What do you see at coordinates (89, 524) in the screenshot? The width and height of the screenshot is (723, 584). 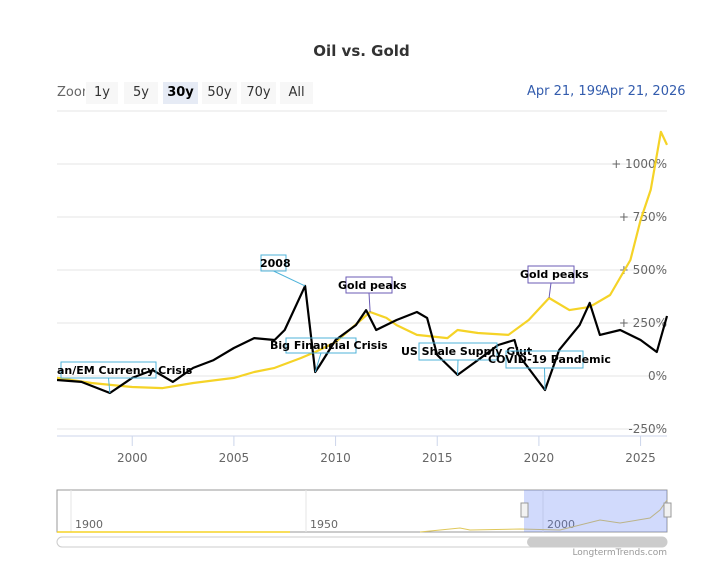 I see `navigator-label: 1900` at bounding box center [89, 524].